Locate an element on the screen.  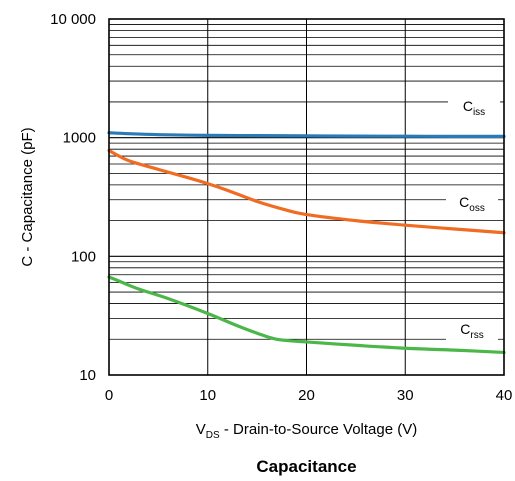
y-tick-label: 10 000 is located at coordinates (73, 19).